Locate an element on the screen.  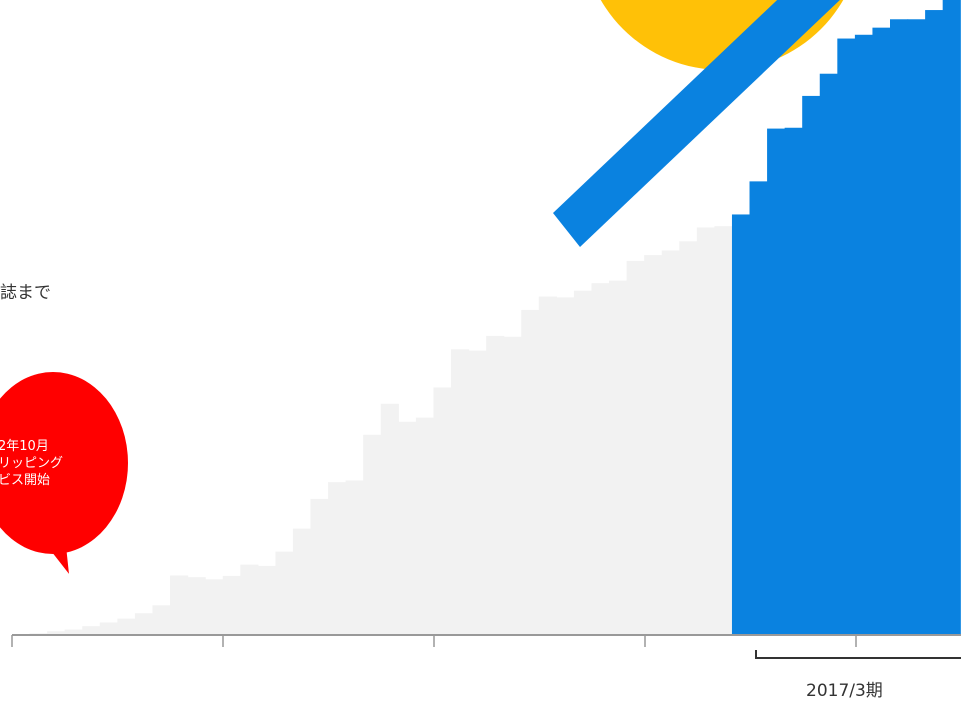
side-caption-text: 誌まで is located at coordinates (25, 293).